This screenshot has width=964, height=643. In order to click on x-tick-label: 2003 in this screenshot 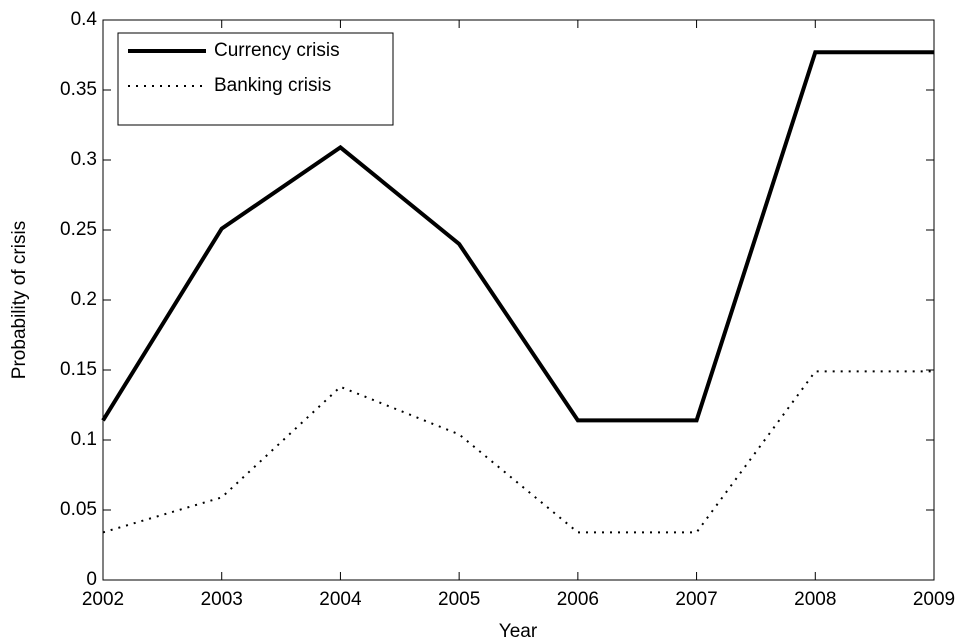, I will do `click(222, 599)`.